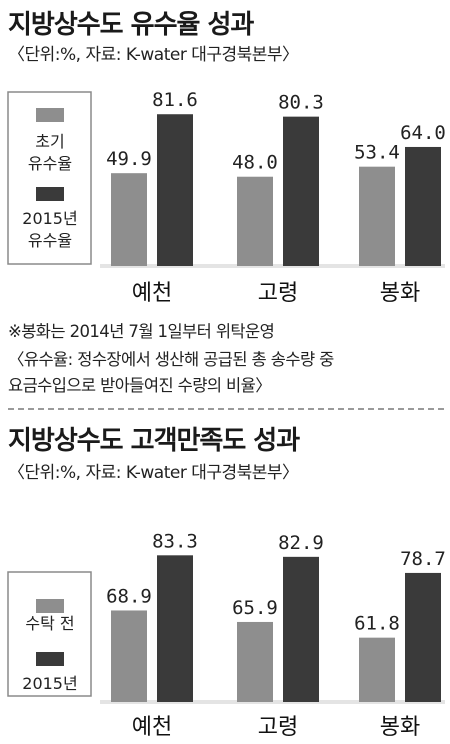  Describe the element at coordinates (49, 141) in the screenshot. I see `legend-label: 초기` at that location.